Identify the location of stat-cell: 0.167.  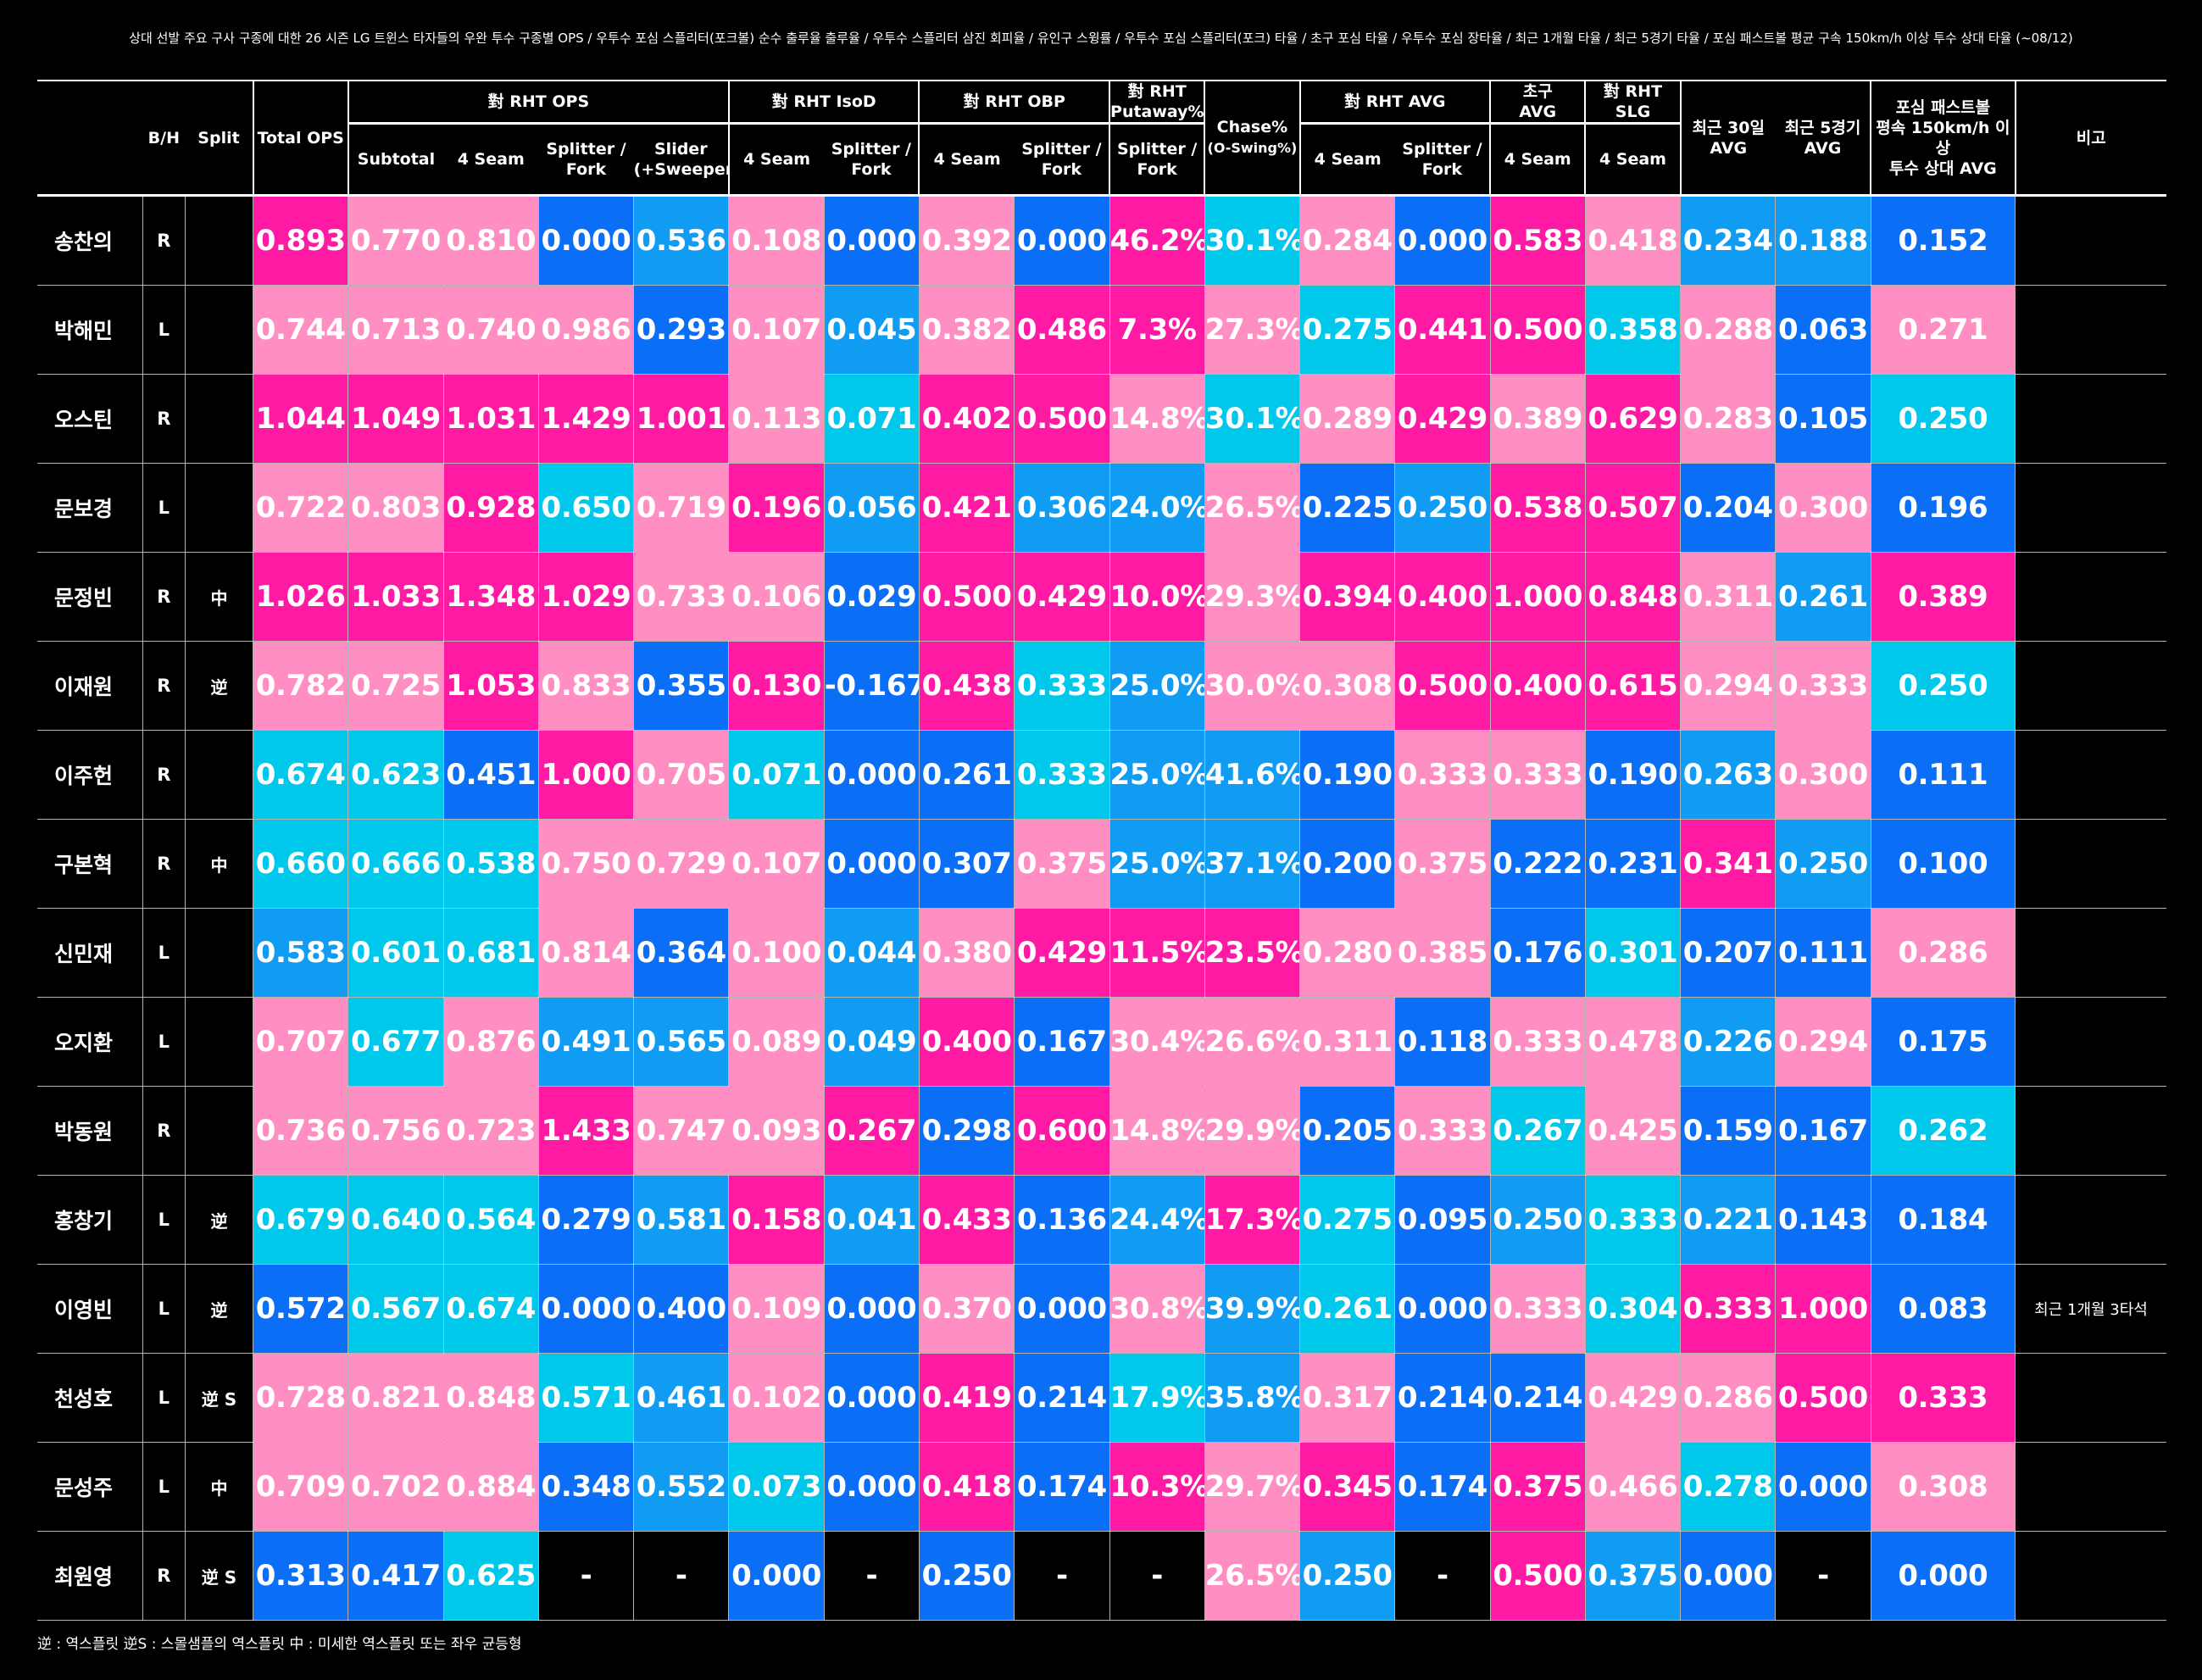
(1062, 1042).